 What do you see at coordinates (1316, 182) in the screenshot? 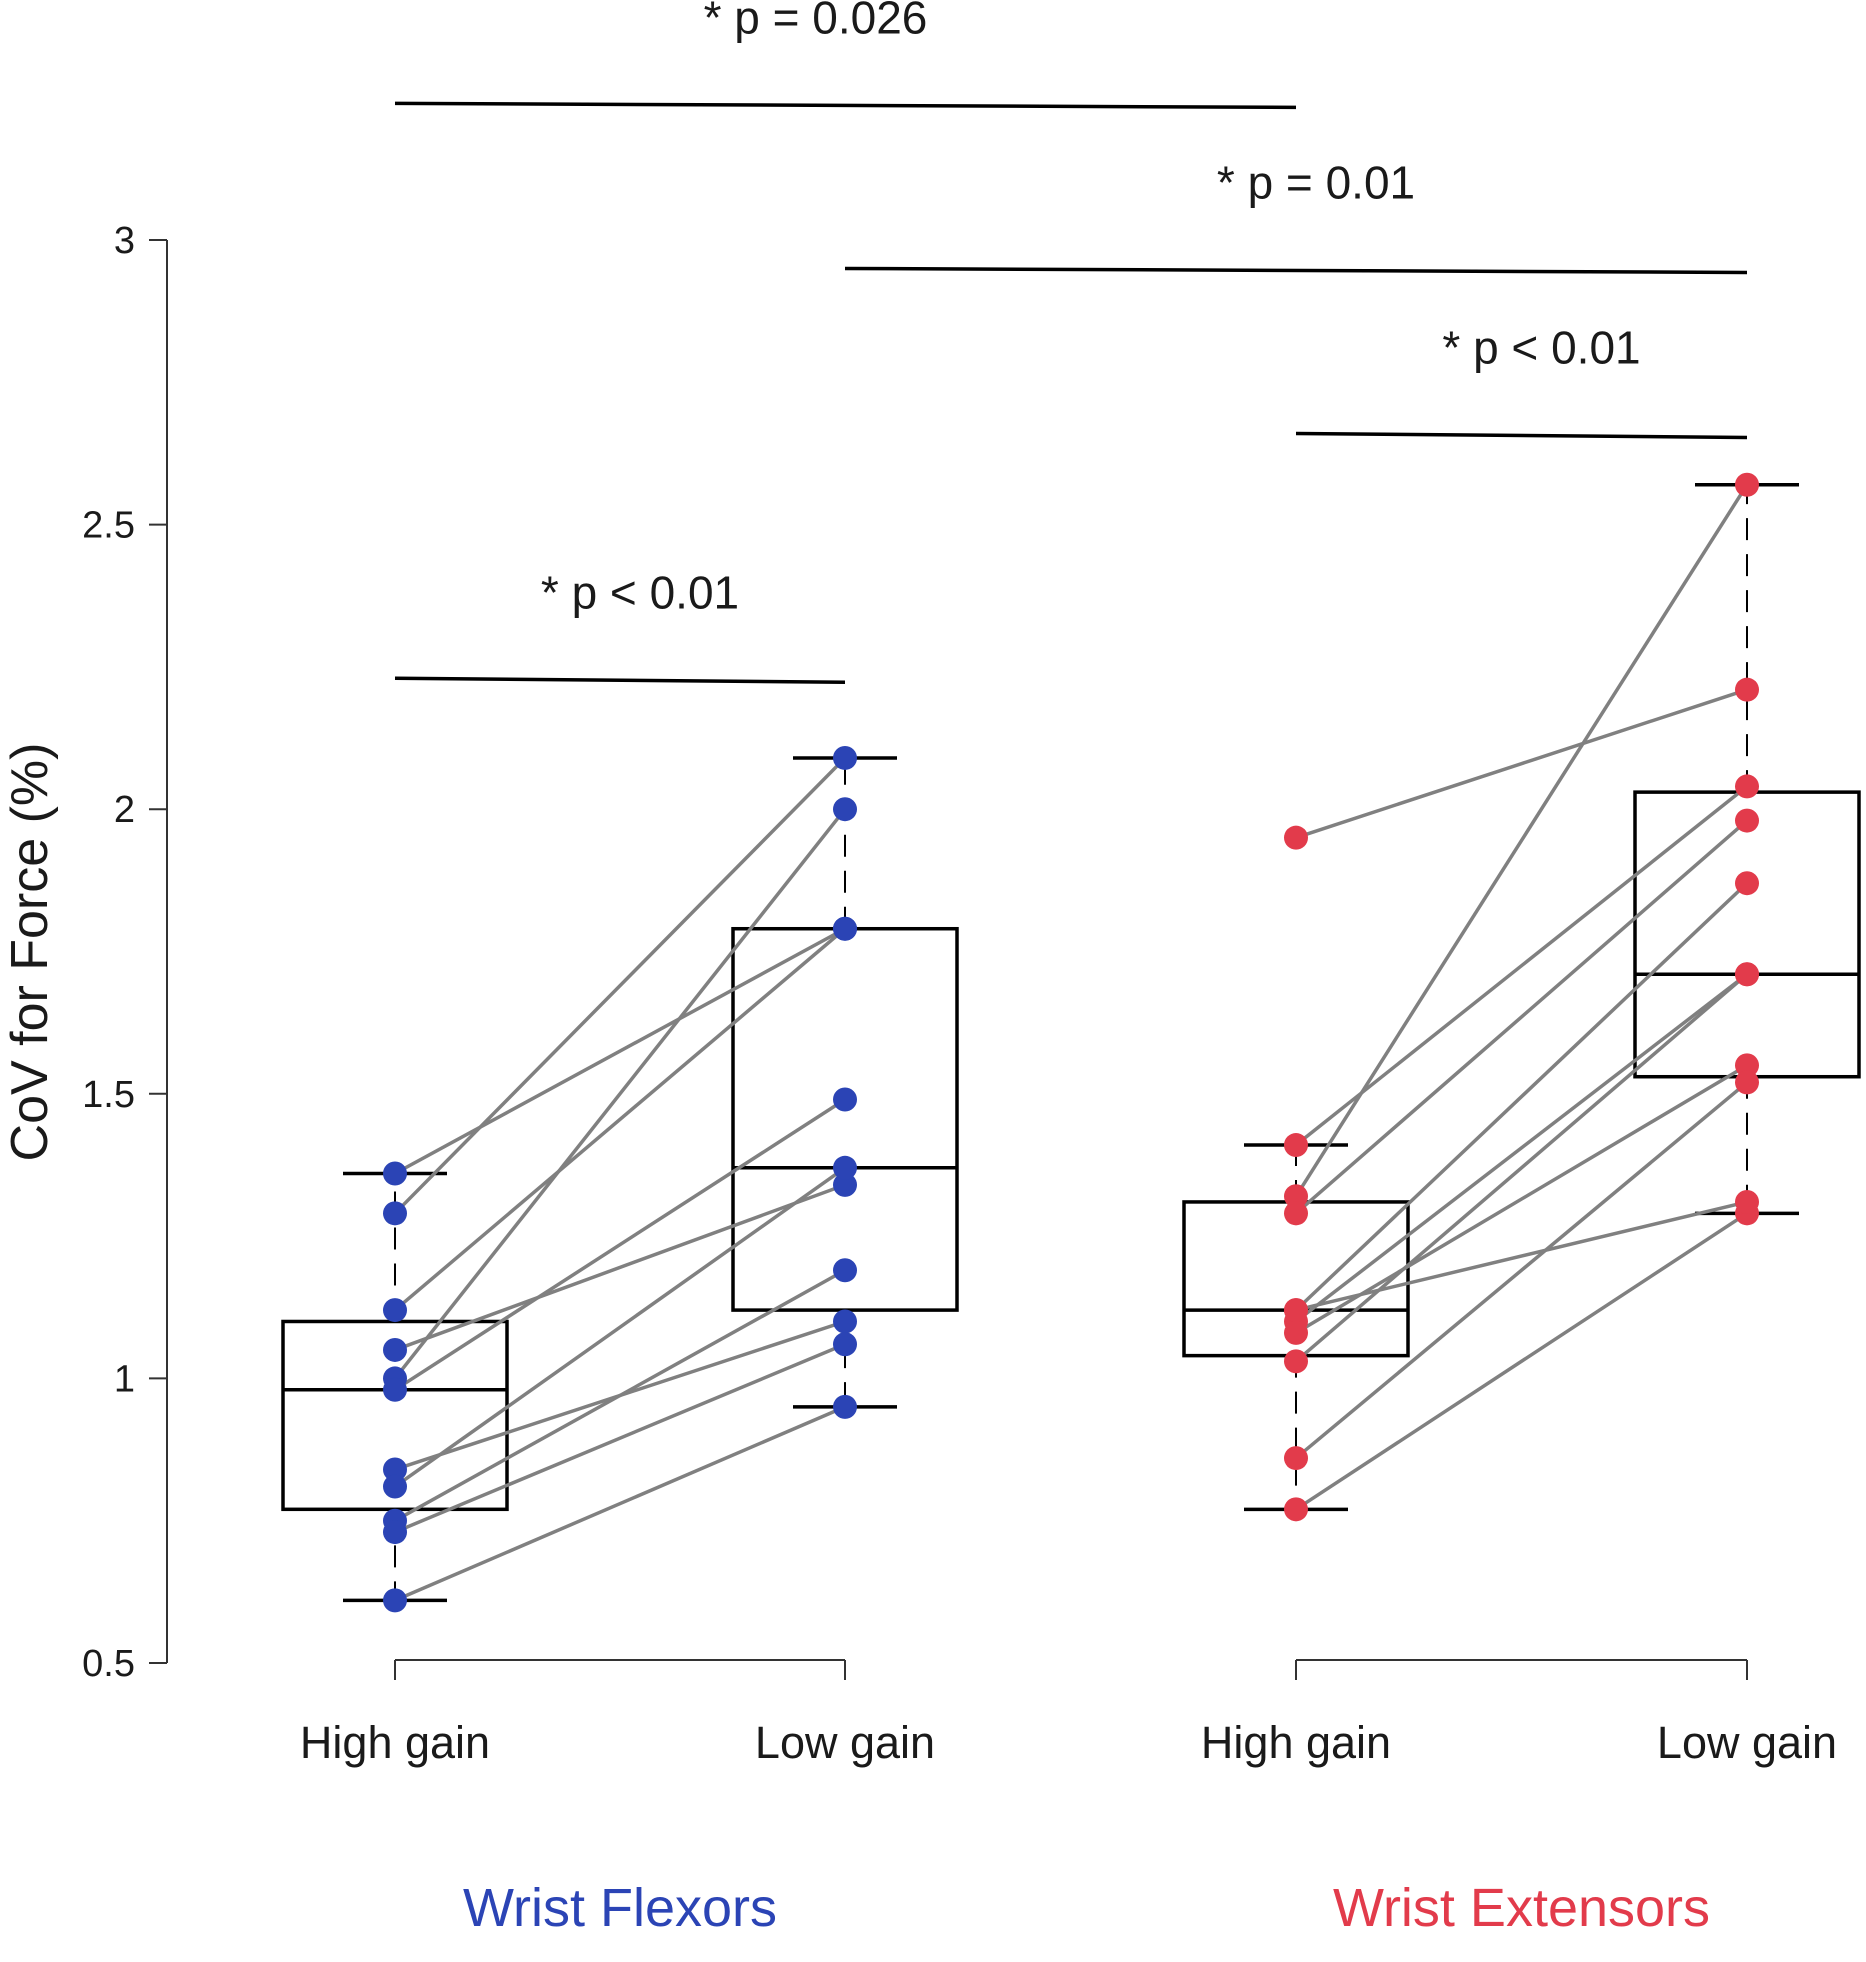
I see `significance-label: * p = 0.01` at bounding box center [1316, 182].